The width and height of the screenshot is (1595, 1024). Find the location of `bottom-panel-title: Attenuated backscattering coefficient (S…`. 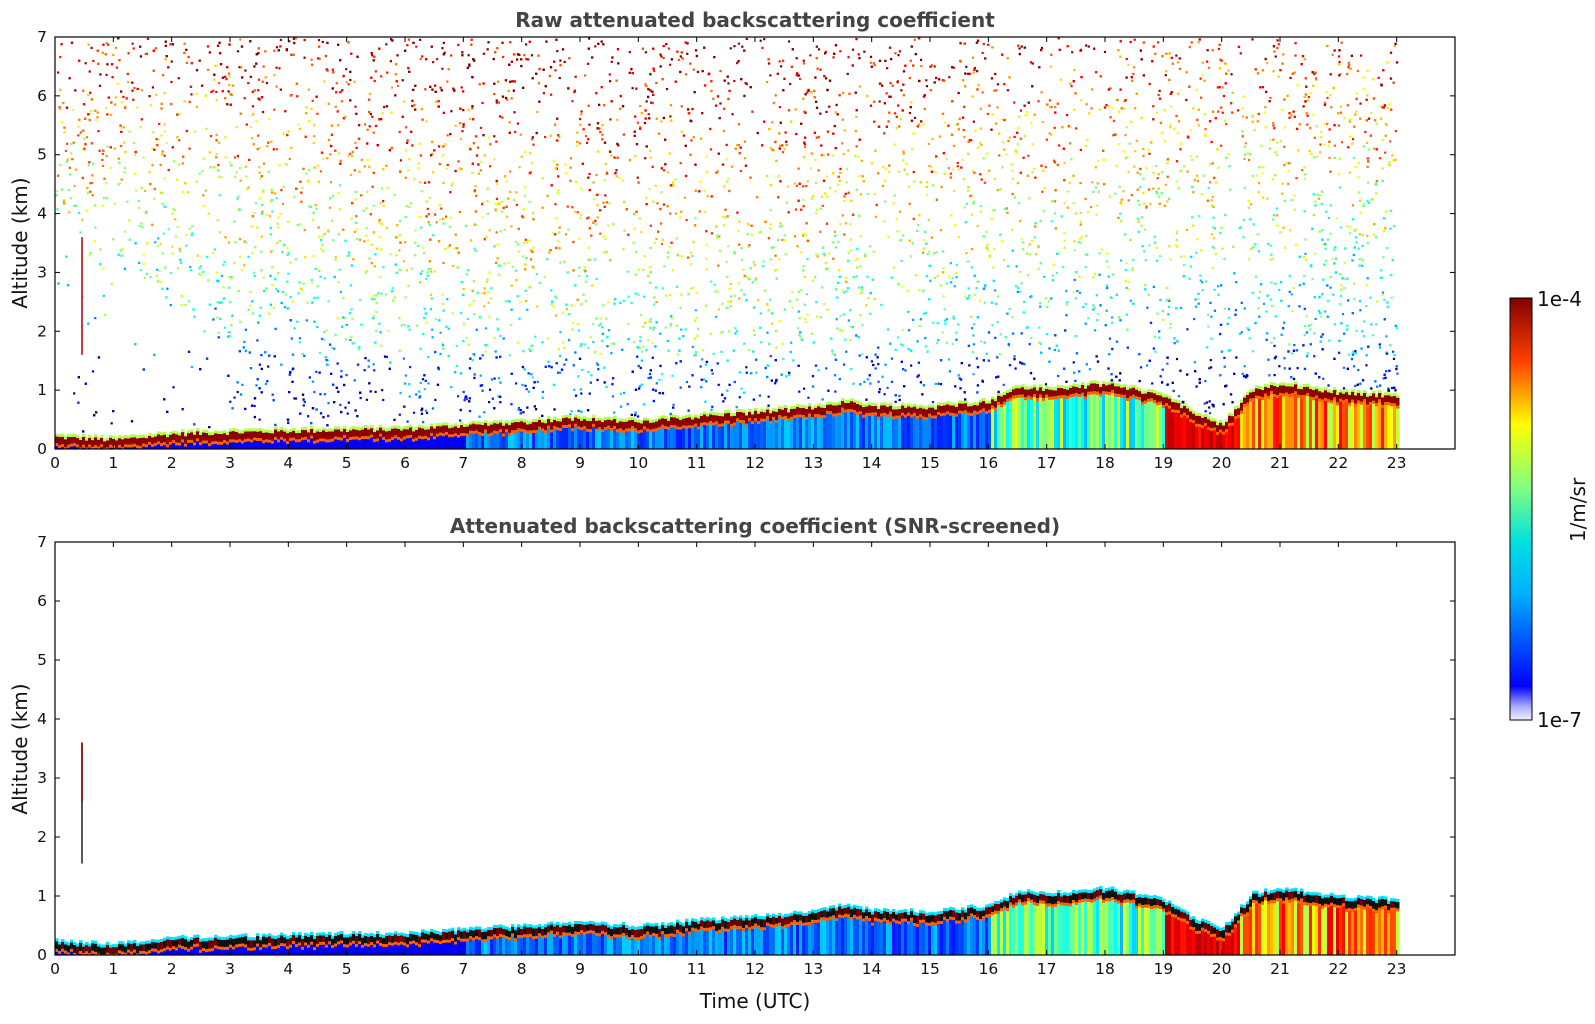

bottom-panel-title: Attenuated backscattering coefficient (S… is located at coordinates (755, 526).